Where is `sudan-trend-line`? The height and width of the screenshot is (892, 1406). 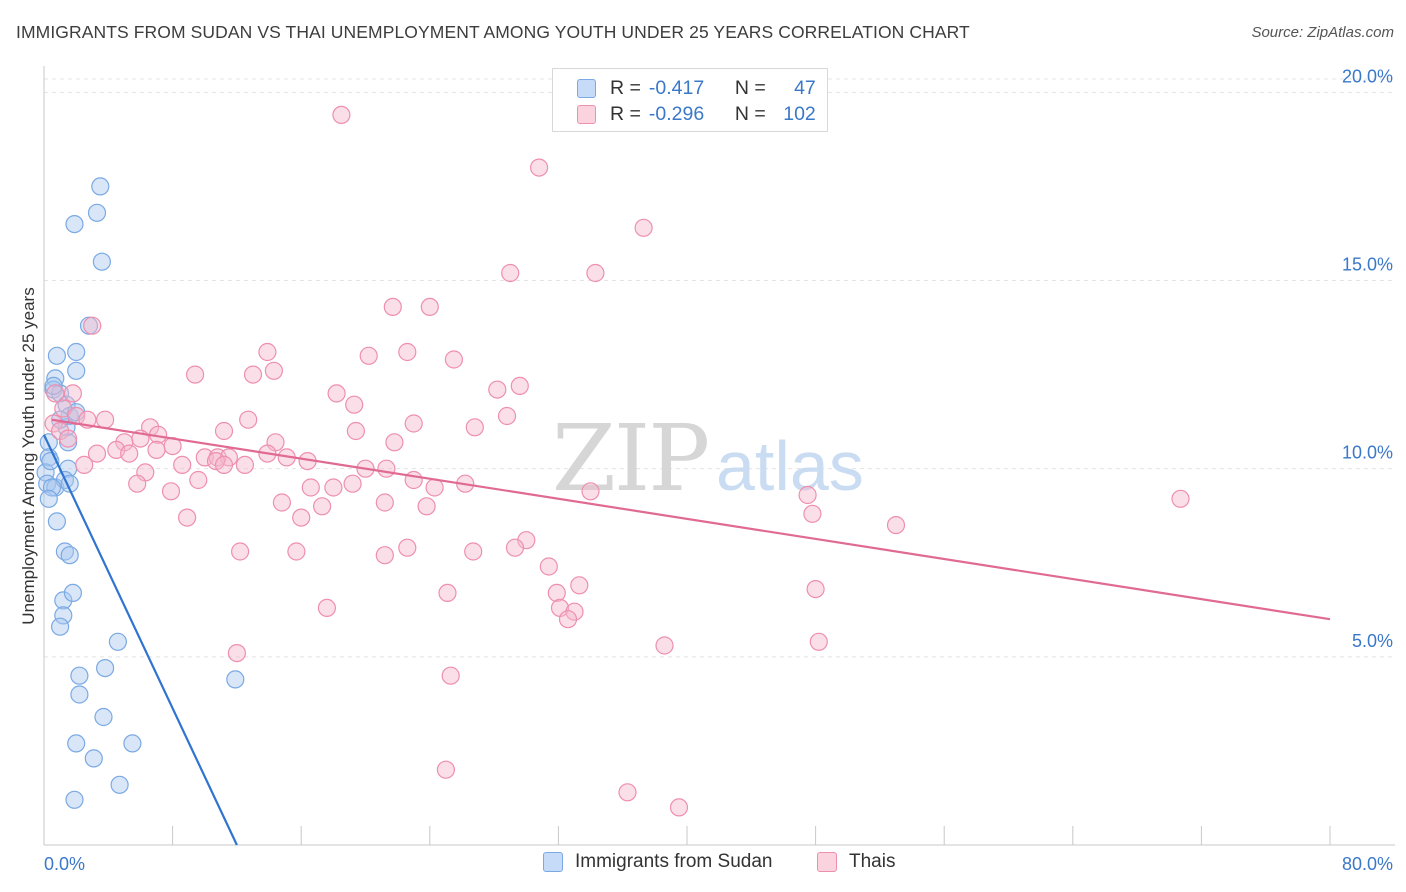
sudan-trend-line is located at coordinates (140, 640).